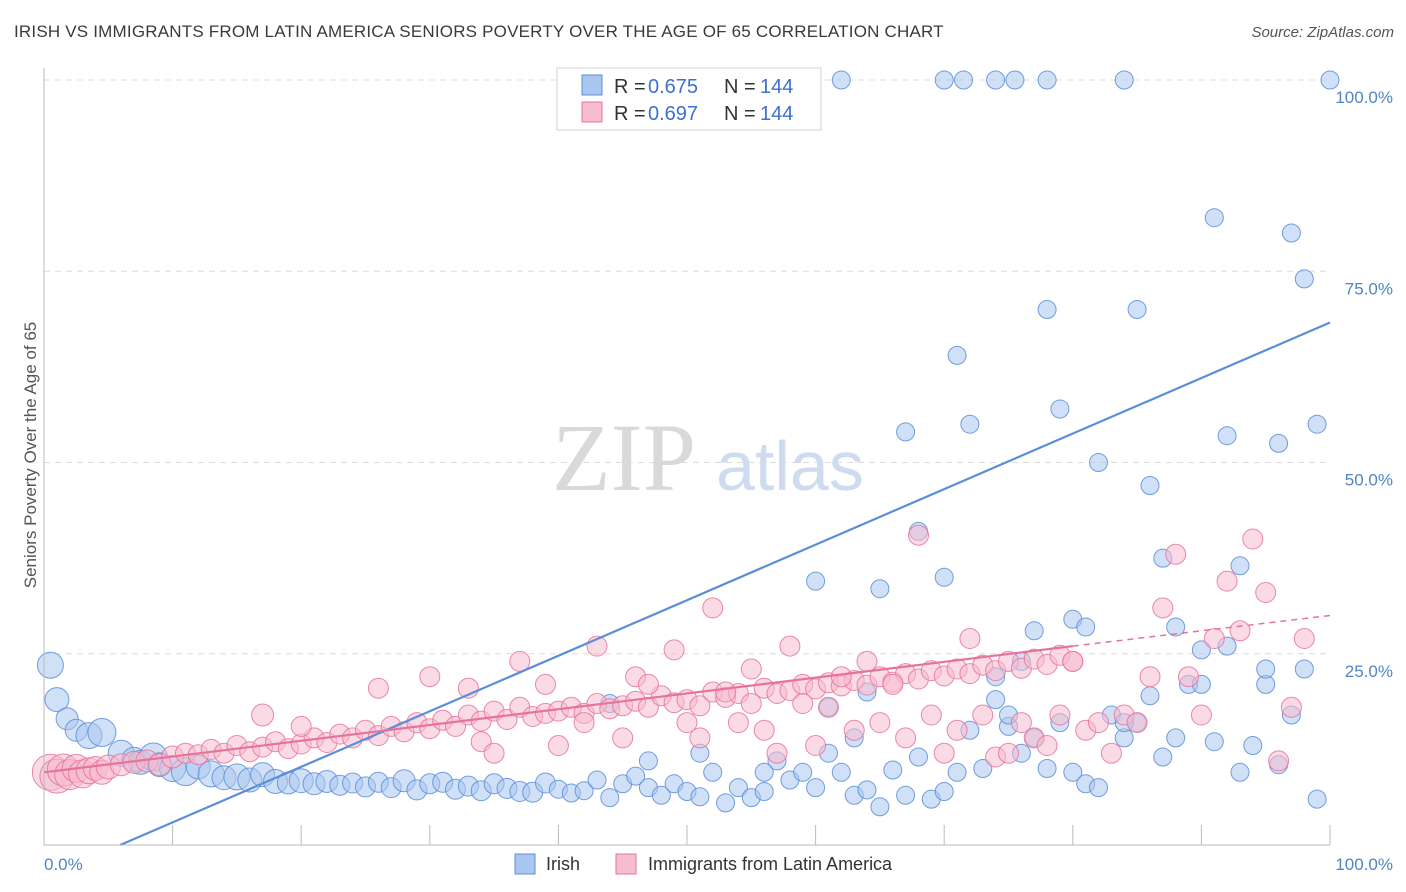  I want to click on legend-r-label-irish: R =, so click(630, 87).